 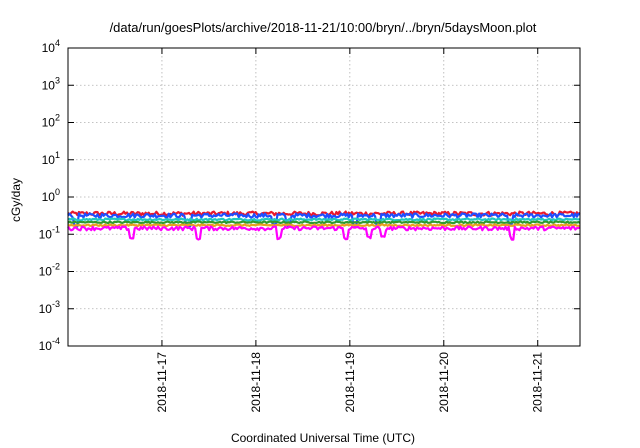 I want to click on y-tick-label: 10⁻², so click(x=49, y=270).